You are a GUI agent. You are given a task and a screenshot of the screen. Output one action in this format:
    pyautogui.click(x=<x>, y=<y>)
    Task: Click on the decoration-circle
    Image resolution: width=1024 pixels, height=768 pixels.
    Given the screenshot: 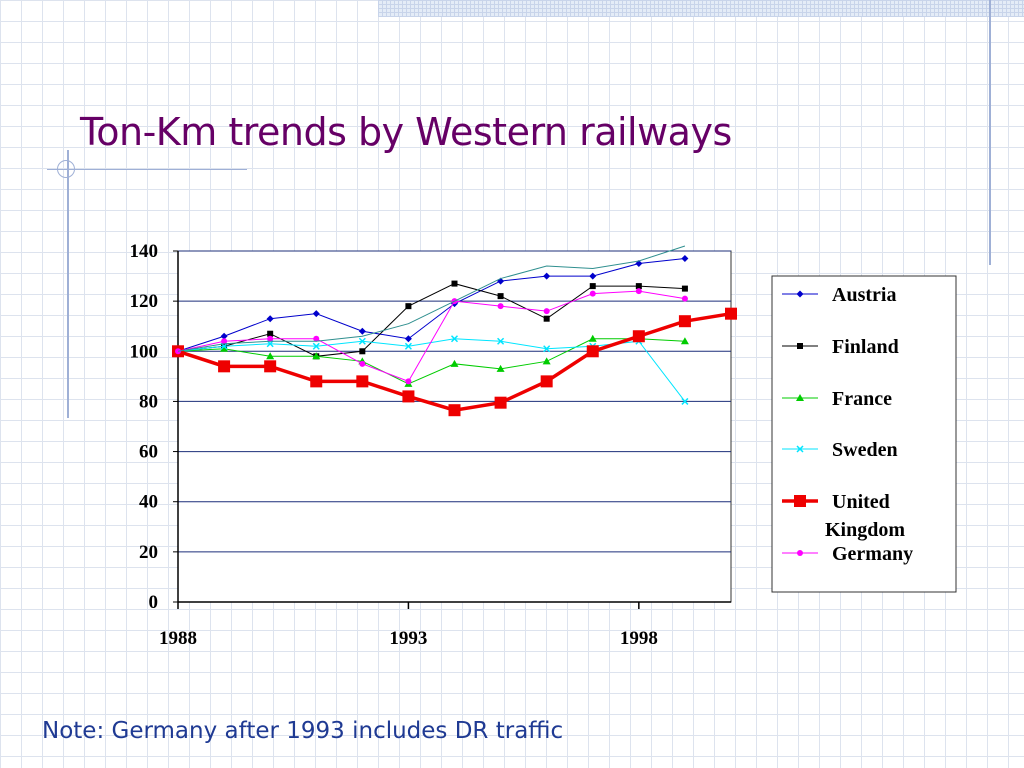 What is the action you would take?
    pyautogui.click(x=66, y=169)
    